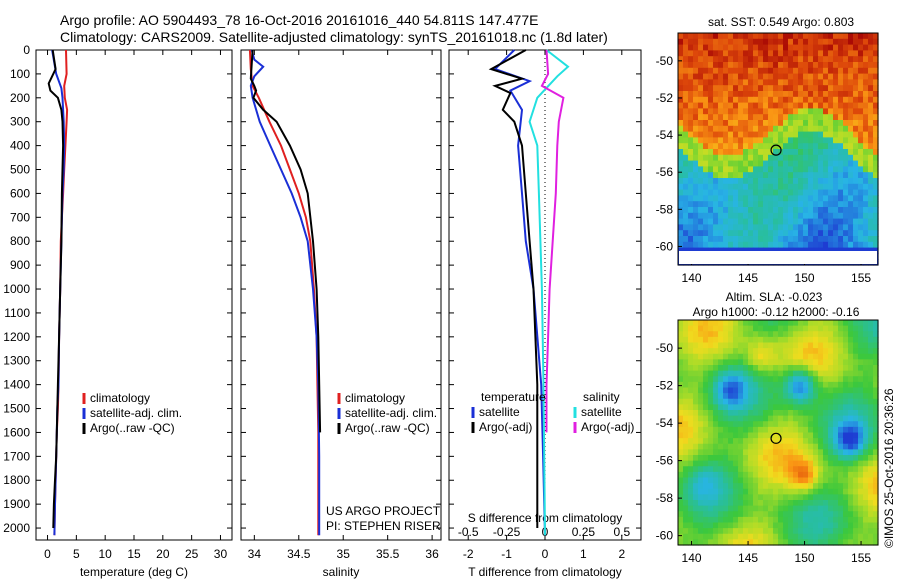 Image resolution: width=900 pixels, height=580 pixels. I want to click on argo-float-marker, so click(776, 150).